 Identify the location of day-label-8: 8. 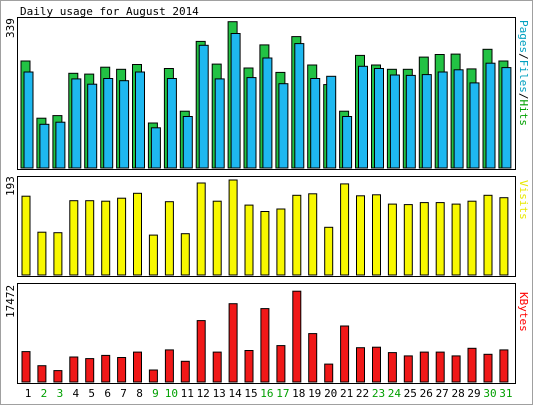
(139, 393).